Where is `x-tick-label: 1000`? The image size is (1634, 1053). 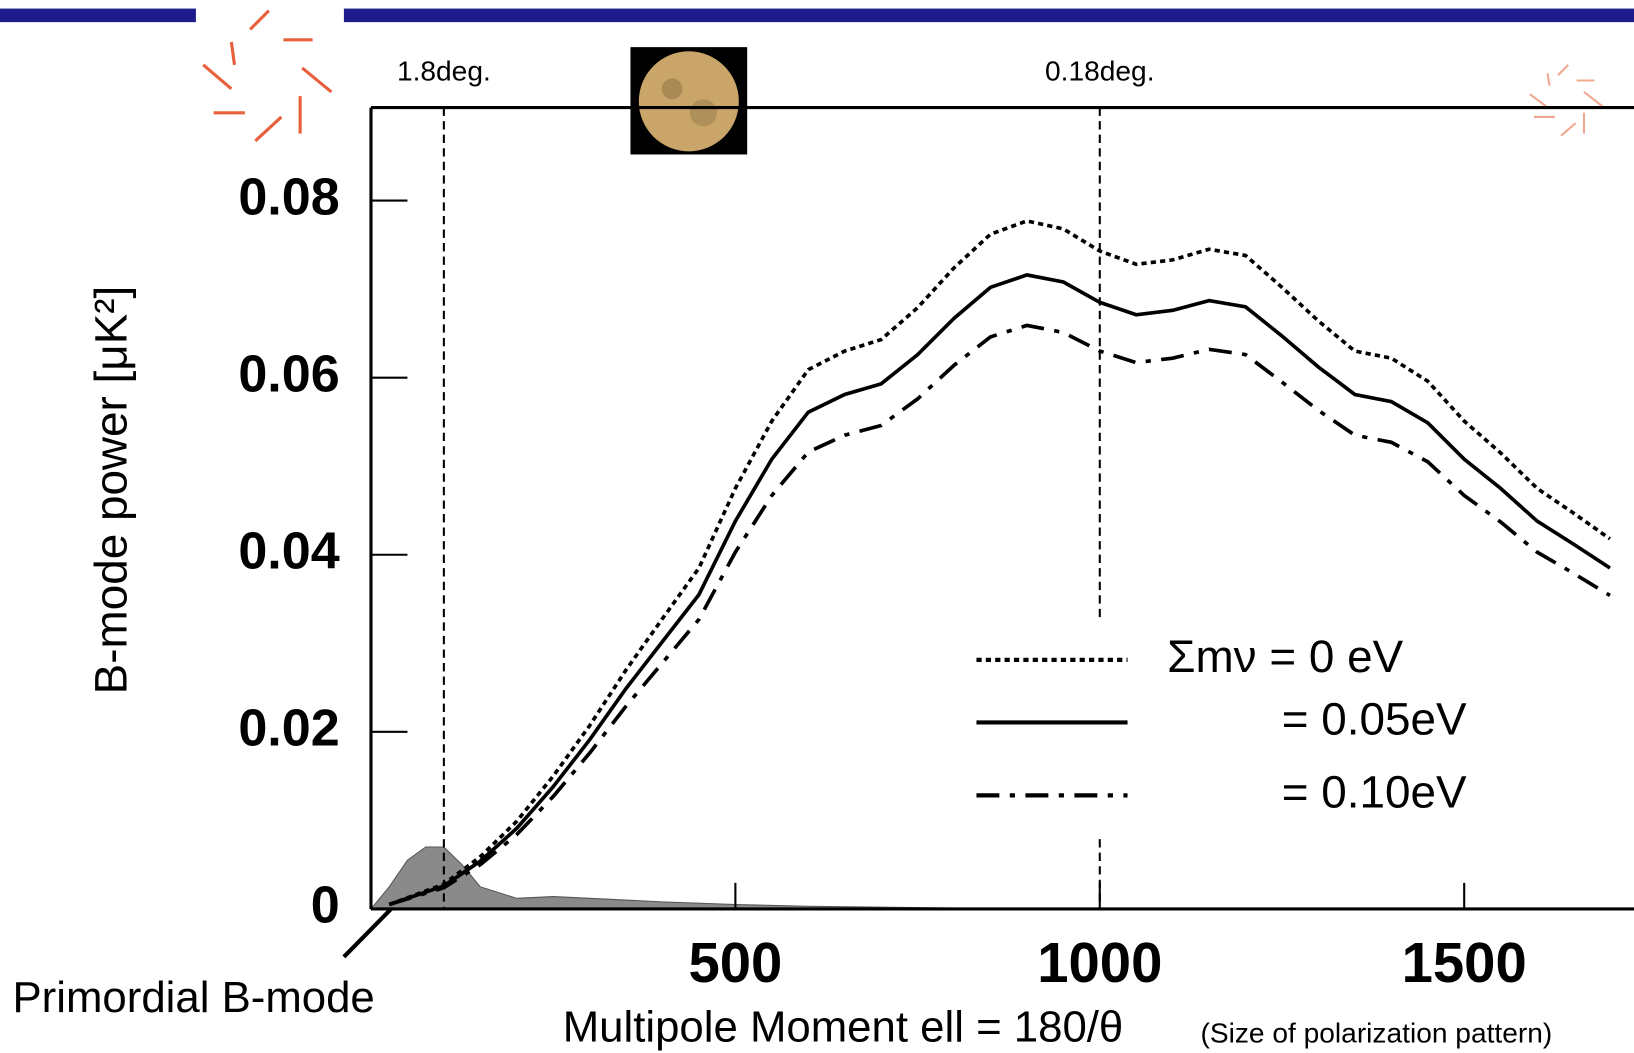
x-tick-label: 1000 is located at coordinates (1099, 962).